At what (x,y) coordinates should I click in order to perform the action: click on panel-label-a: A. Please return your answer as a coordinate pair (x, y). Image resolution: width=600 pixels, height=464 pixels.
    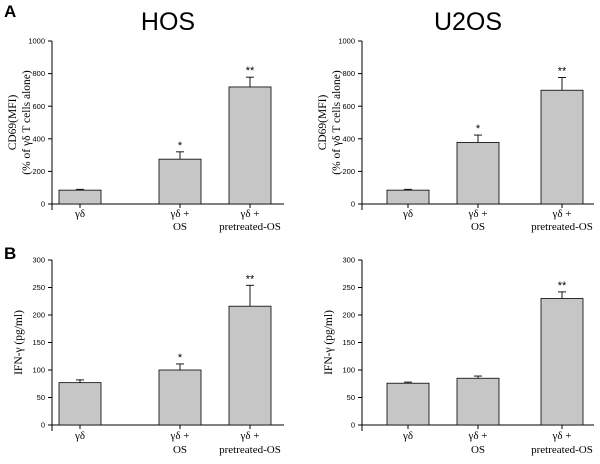
    Looking at the image, I should click on (10, 11).